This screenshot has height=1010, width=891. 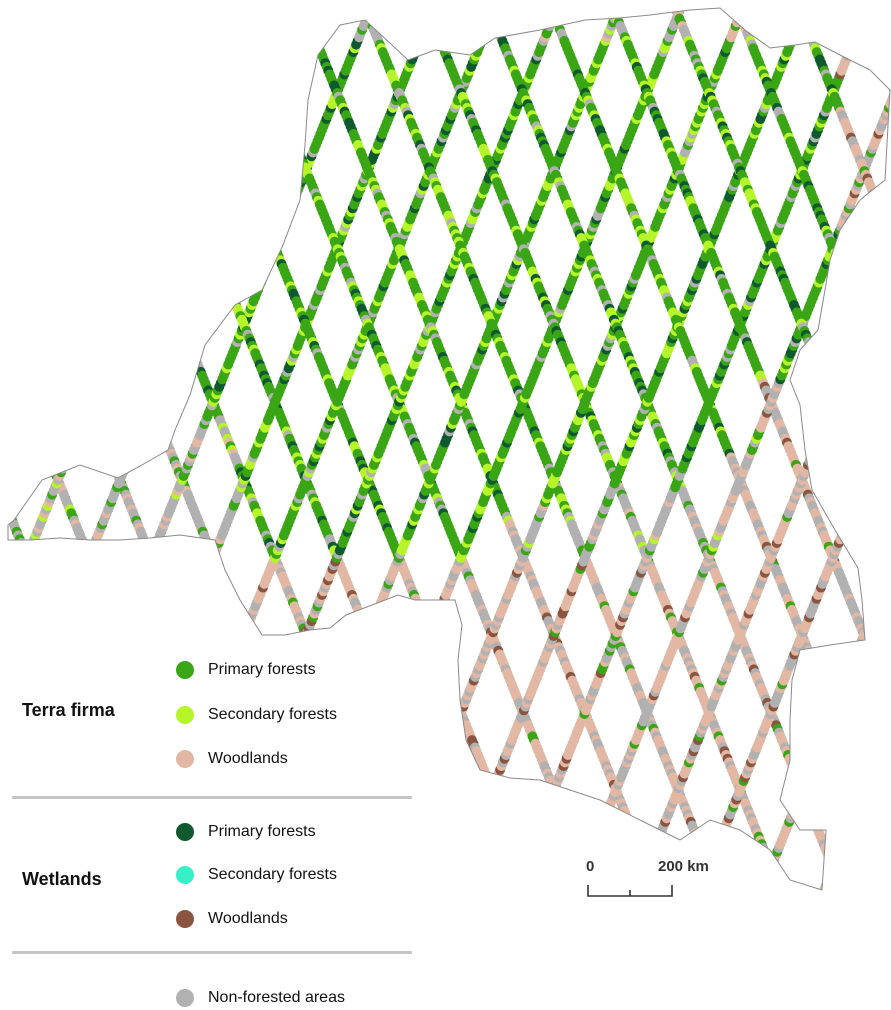 I want to click on legend-item-wet-woodlands: Woodlands, so click(x=232, y=919).